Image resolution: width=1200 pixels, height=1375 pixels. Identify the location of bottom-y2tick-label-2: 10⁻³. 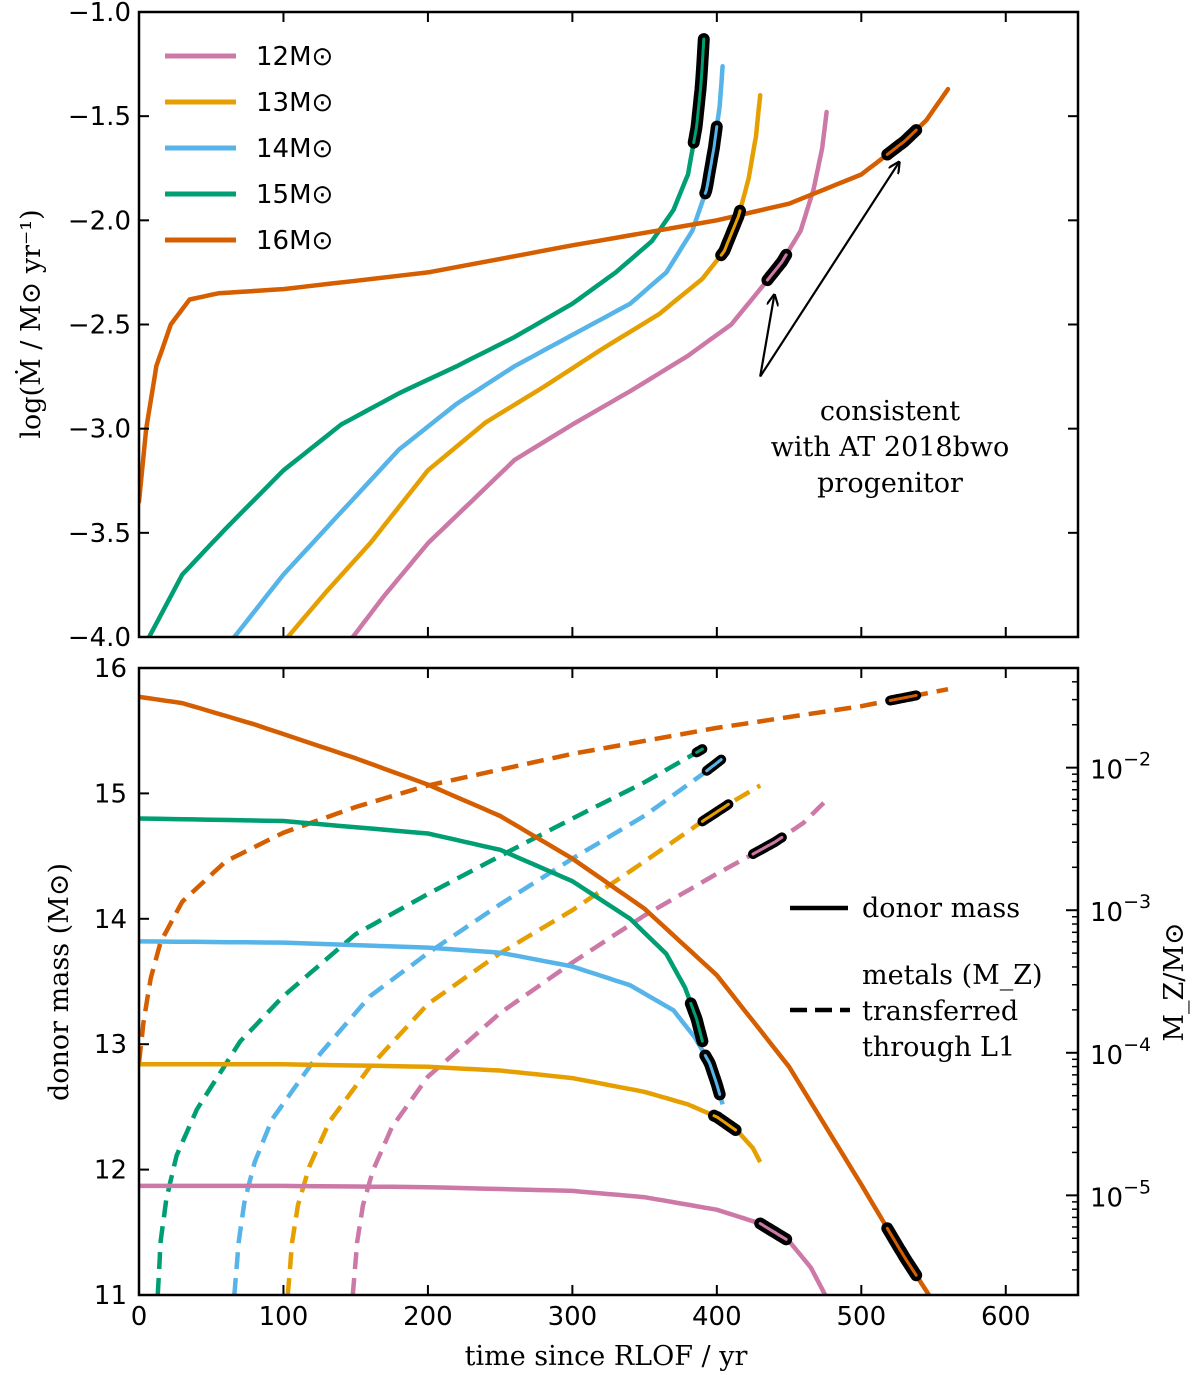
(1120, 909).